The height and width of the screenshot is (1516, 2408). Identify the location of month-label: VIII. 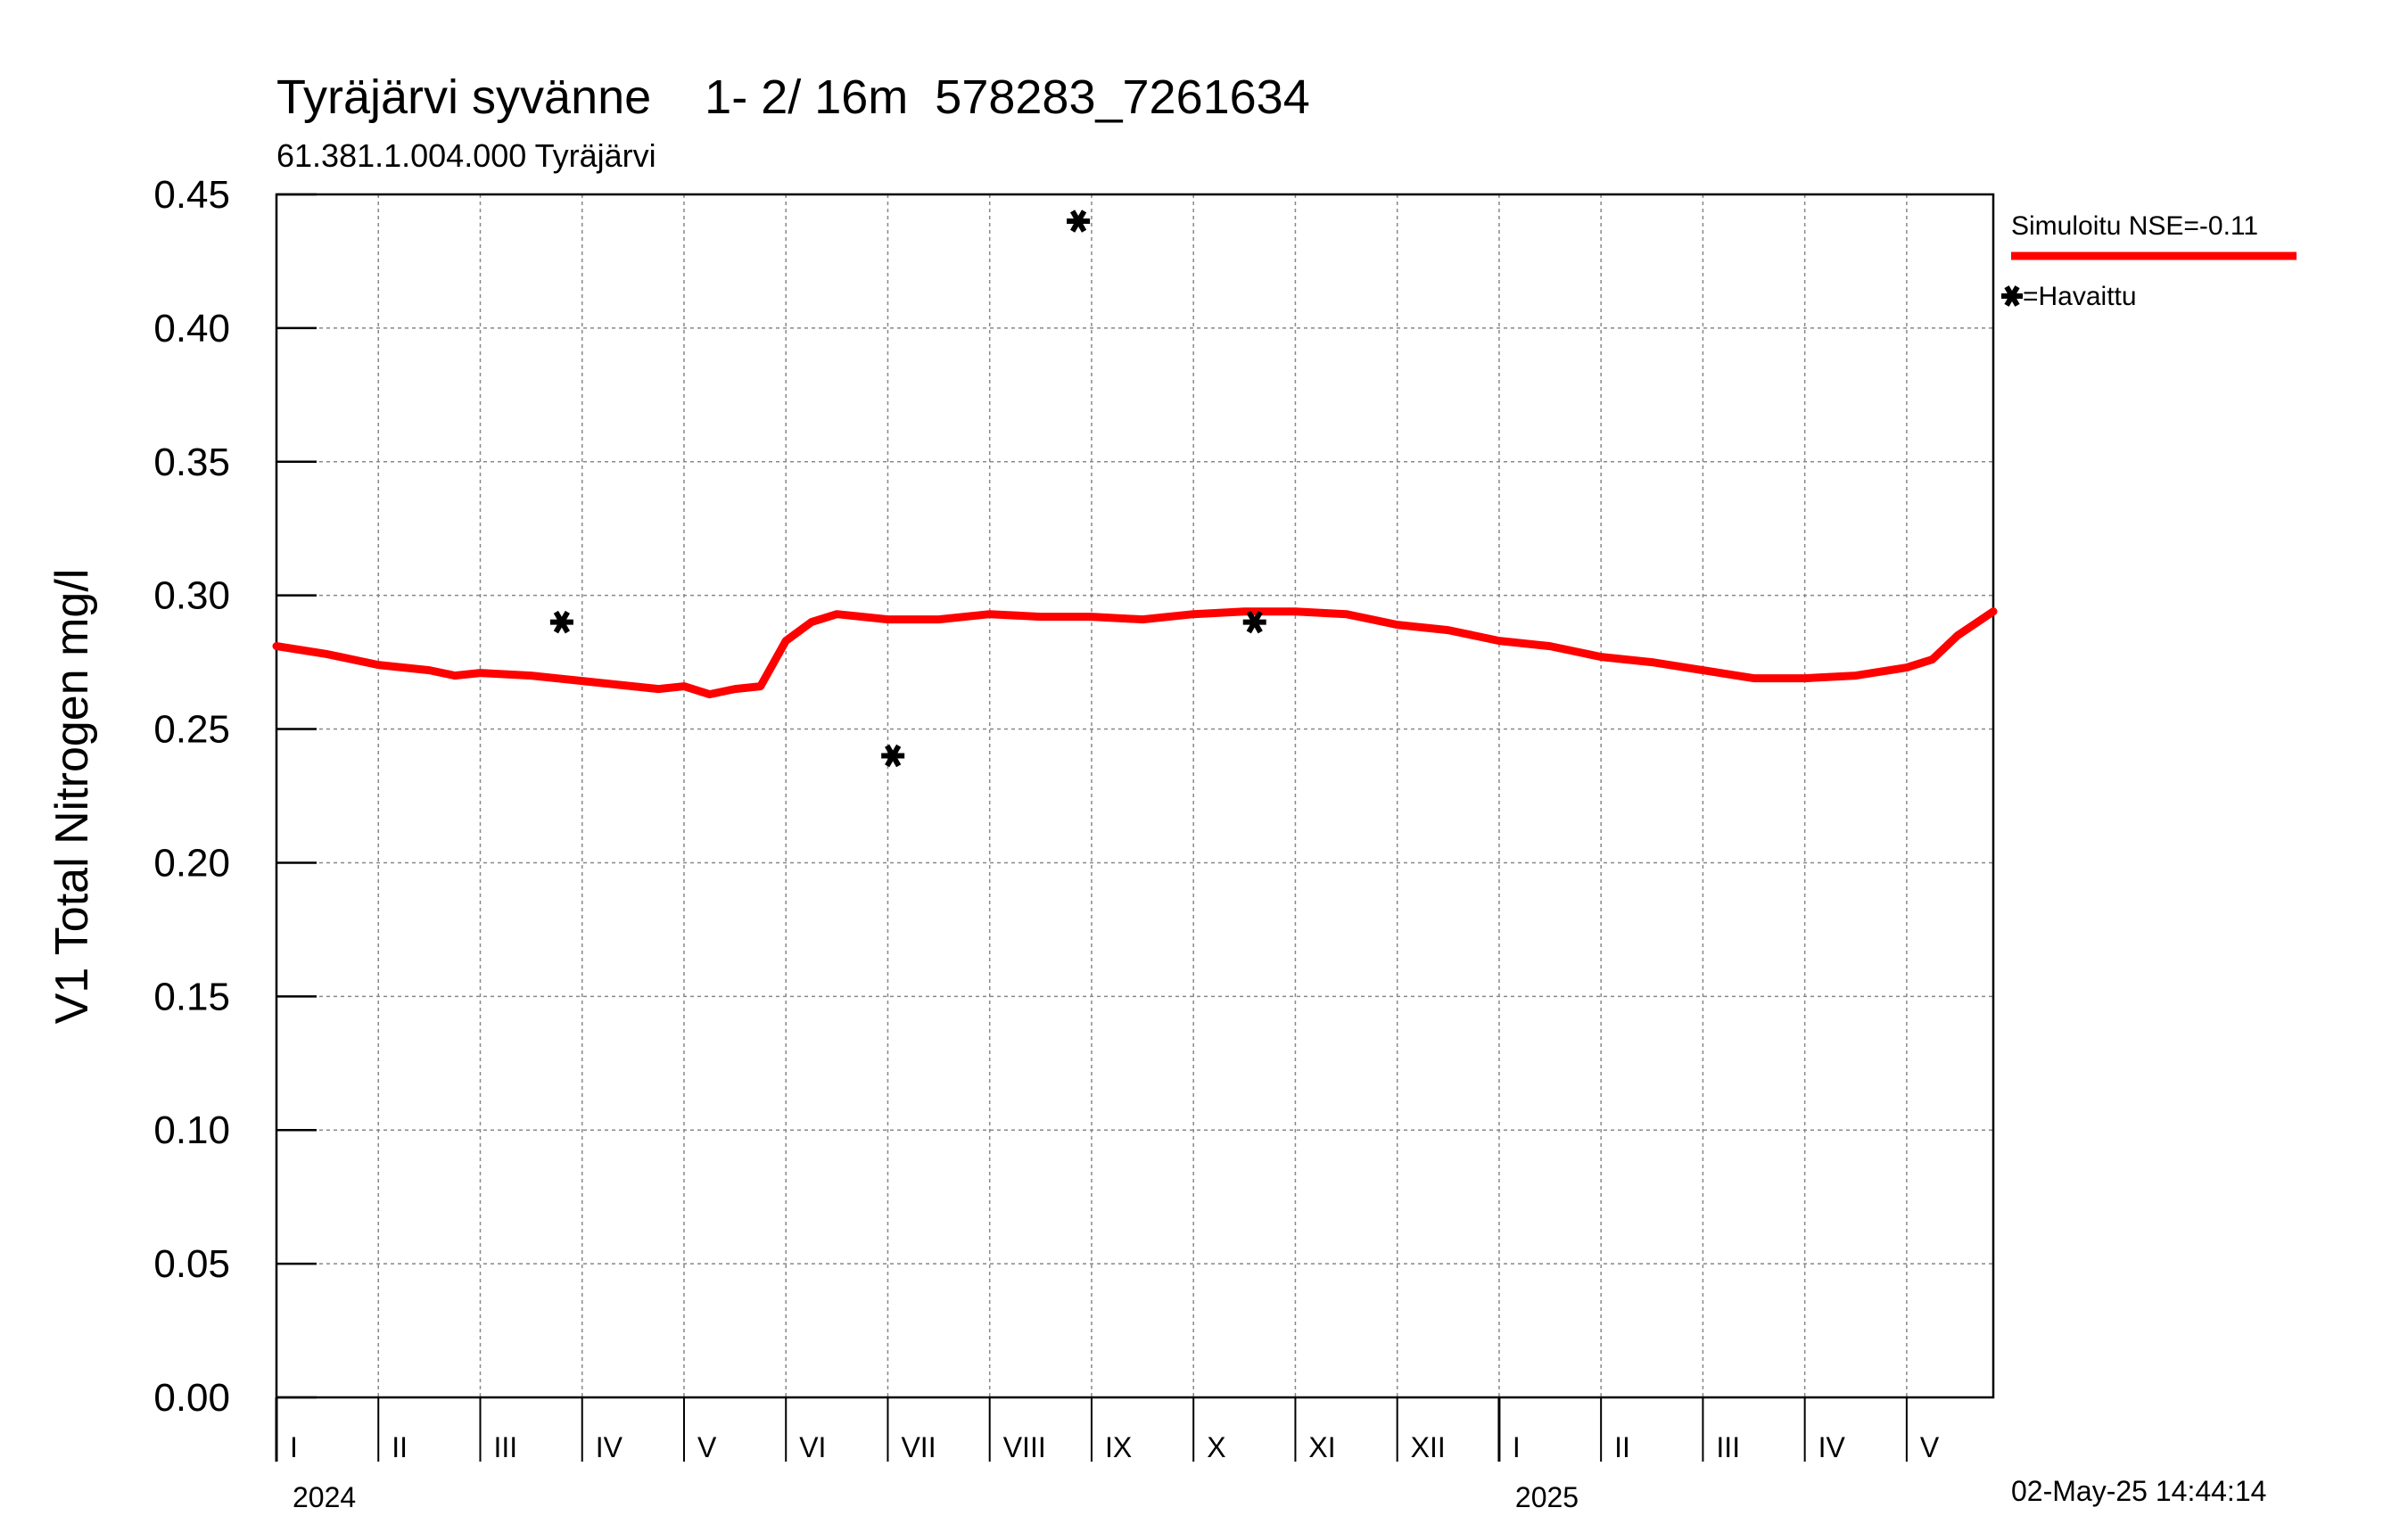
(1024, 1447).